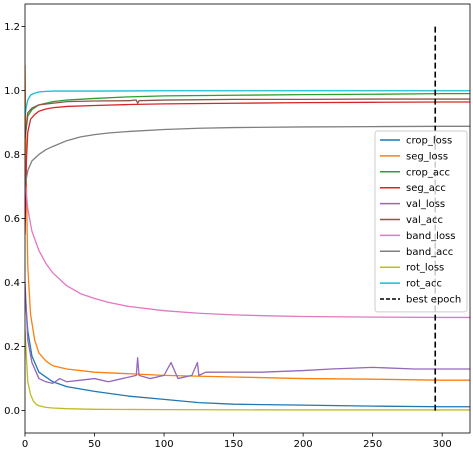 Image resolution: width=473 pixels, height=454 pixels. I want to click on x-tick-label: 300, so click(442, 444).